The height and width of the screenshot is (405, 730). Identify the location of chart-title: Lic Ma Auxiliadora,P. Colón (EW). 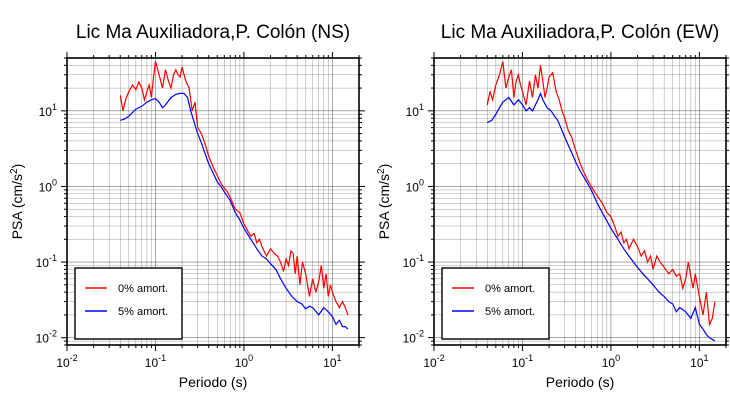
(580, 32).